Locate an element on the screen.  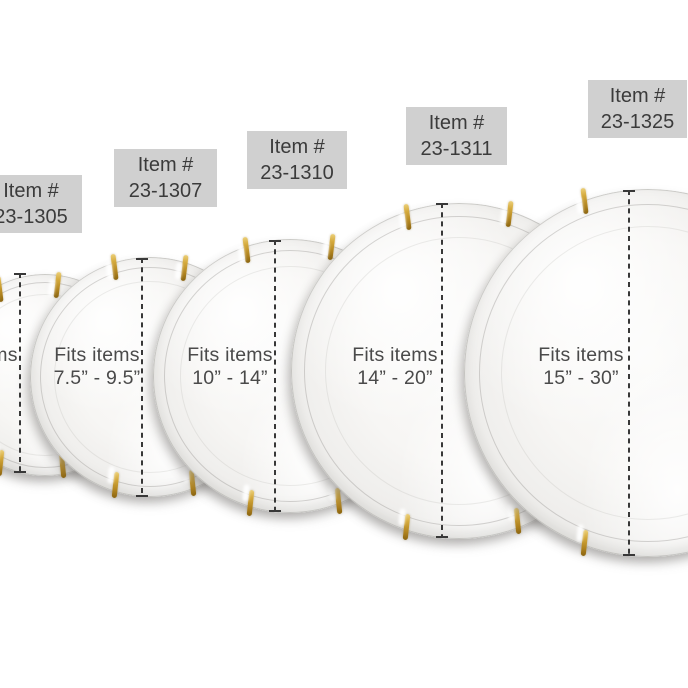
fits-range: 15” - 30” is located at coordinates (581, 378).